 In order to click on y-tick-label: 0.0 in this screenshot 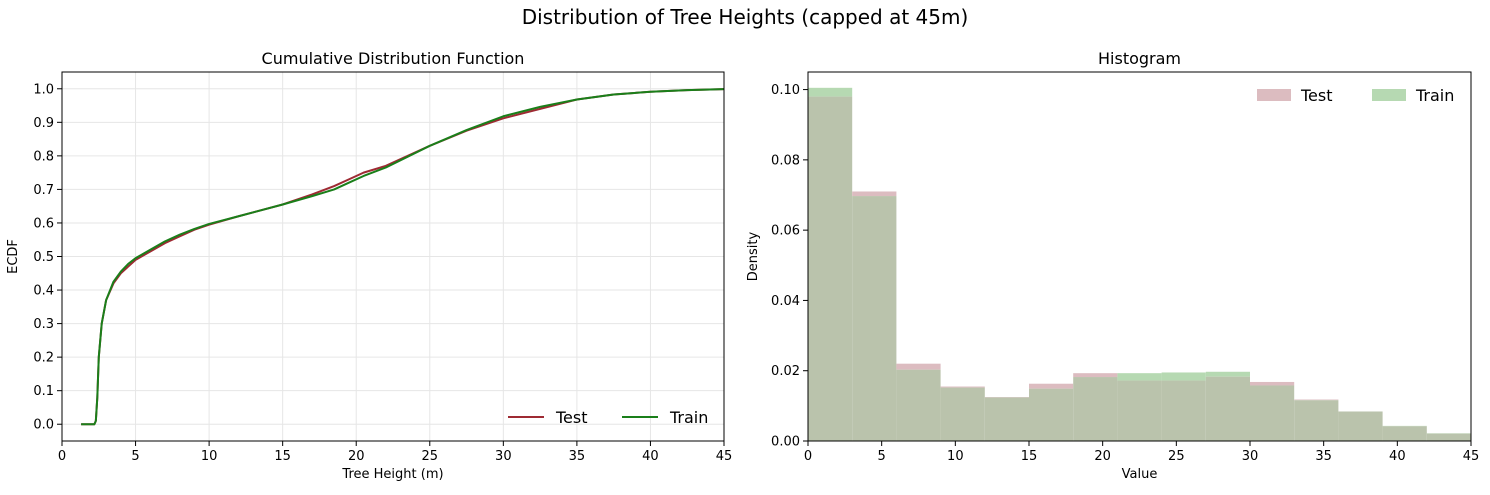, I will do `click(43, 425)`.